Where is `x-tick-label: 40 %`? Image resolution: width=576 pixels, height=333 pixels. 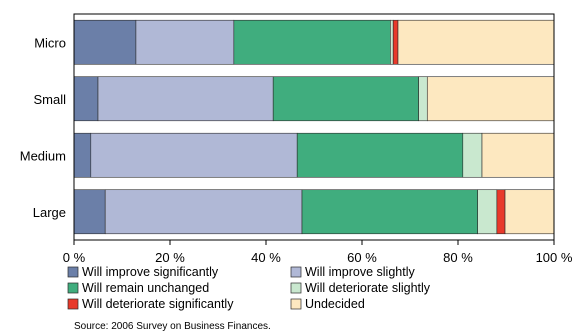
x-tick-label: 40 % is located at coordinates (266, 257).